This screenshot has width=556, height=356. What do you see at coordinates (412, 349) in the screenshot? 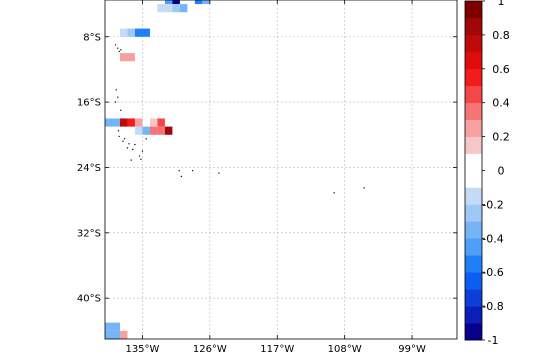
I see `lon-tick-label: 99°W` at bounding box center [412, 349].